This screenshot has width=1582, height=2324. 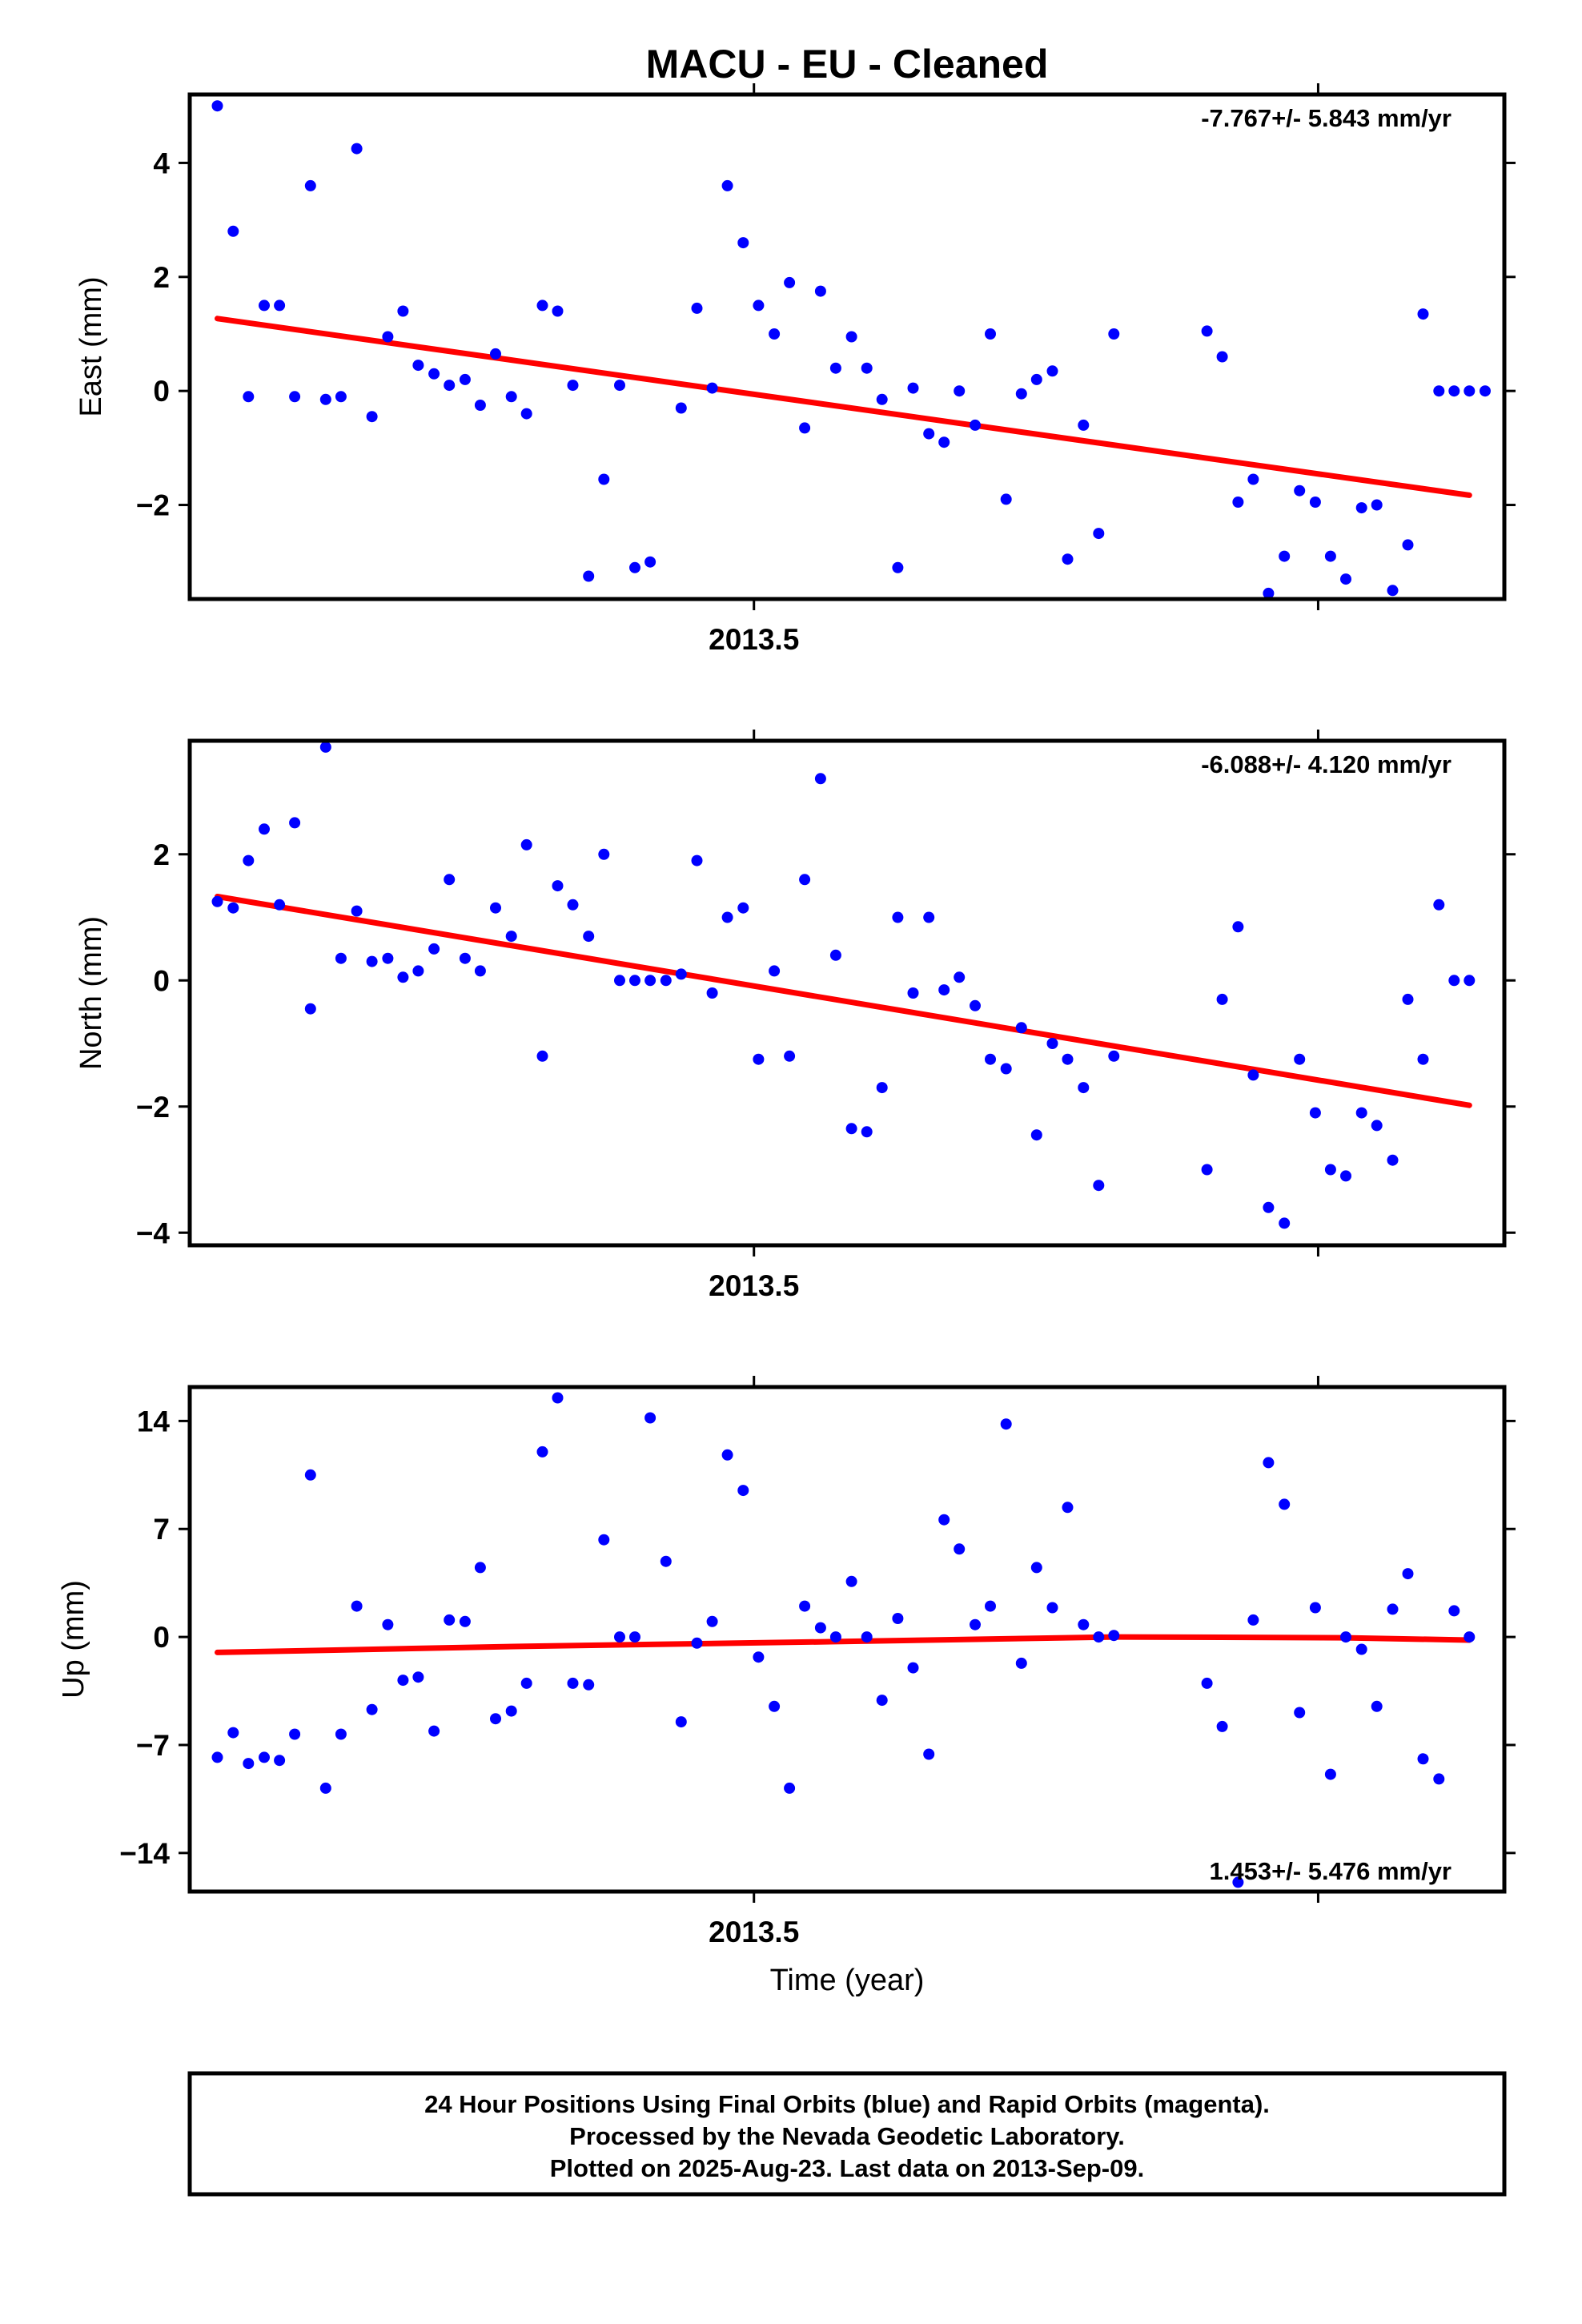 I want to click on up-xtick-label: 2013.5, so click(x=754, y=1932).